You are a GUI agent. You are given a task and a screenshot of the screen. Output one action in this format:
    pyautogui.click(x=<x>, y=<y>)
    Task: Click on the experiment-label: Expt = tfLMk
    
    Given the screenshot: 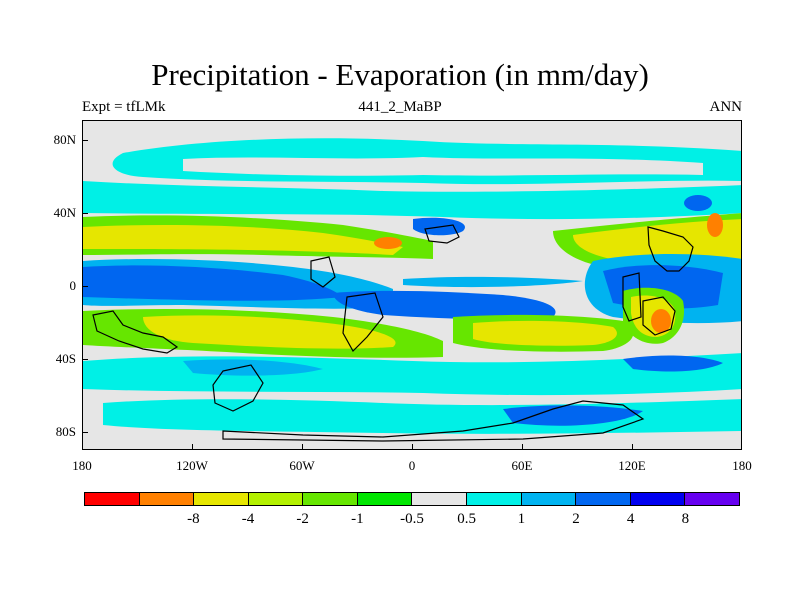 What is the action you would take?
    pyautogui.click(x=124, y=107)
    